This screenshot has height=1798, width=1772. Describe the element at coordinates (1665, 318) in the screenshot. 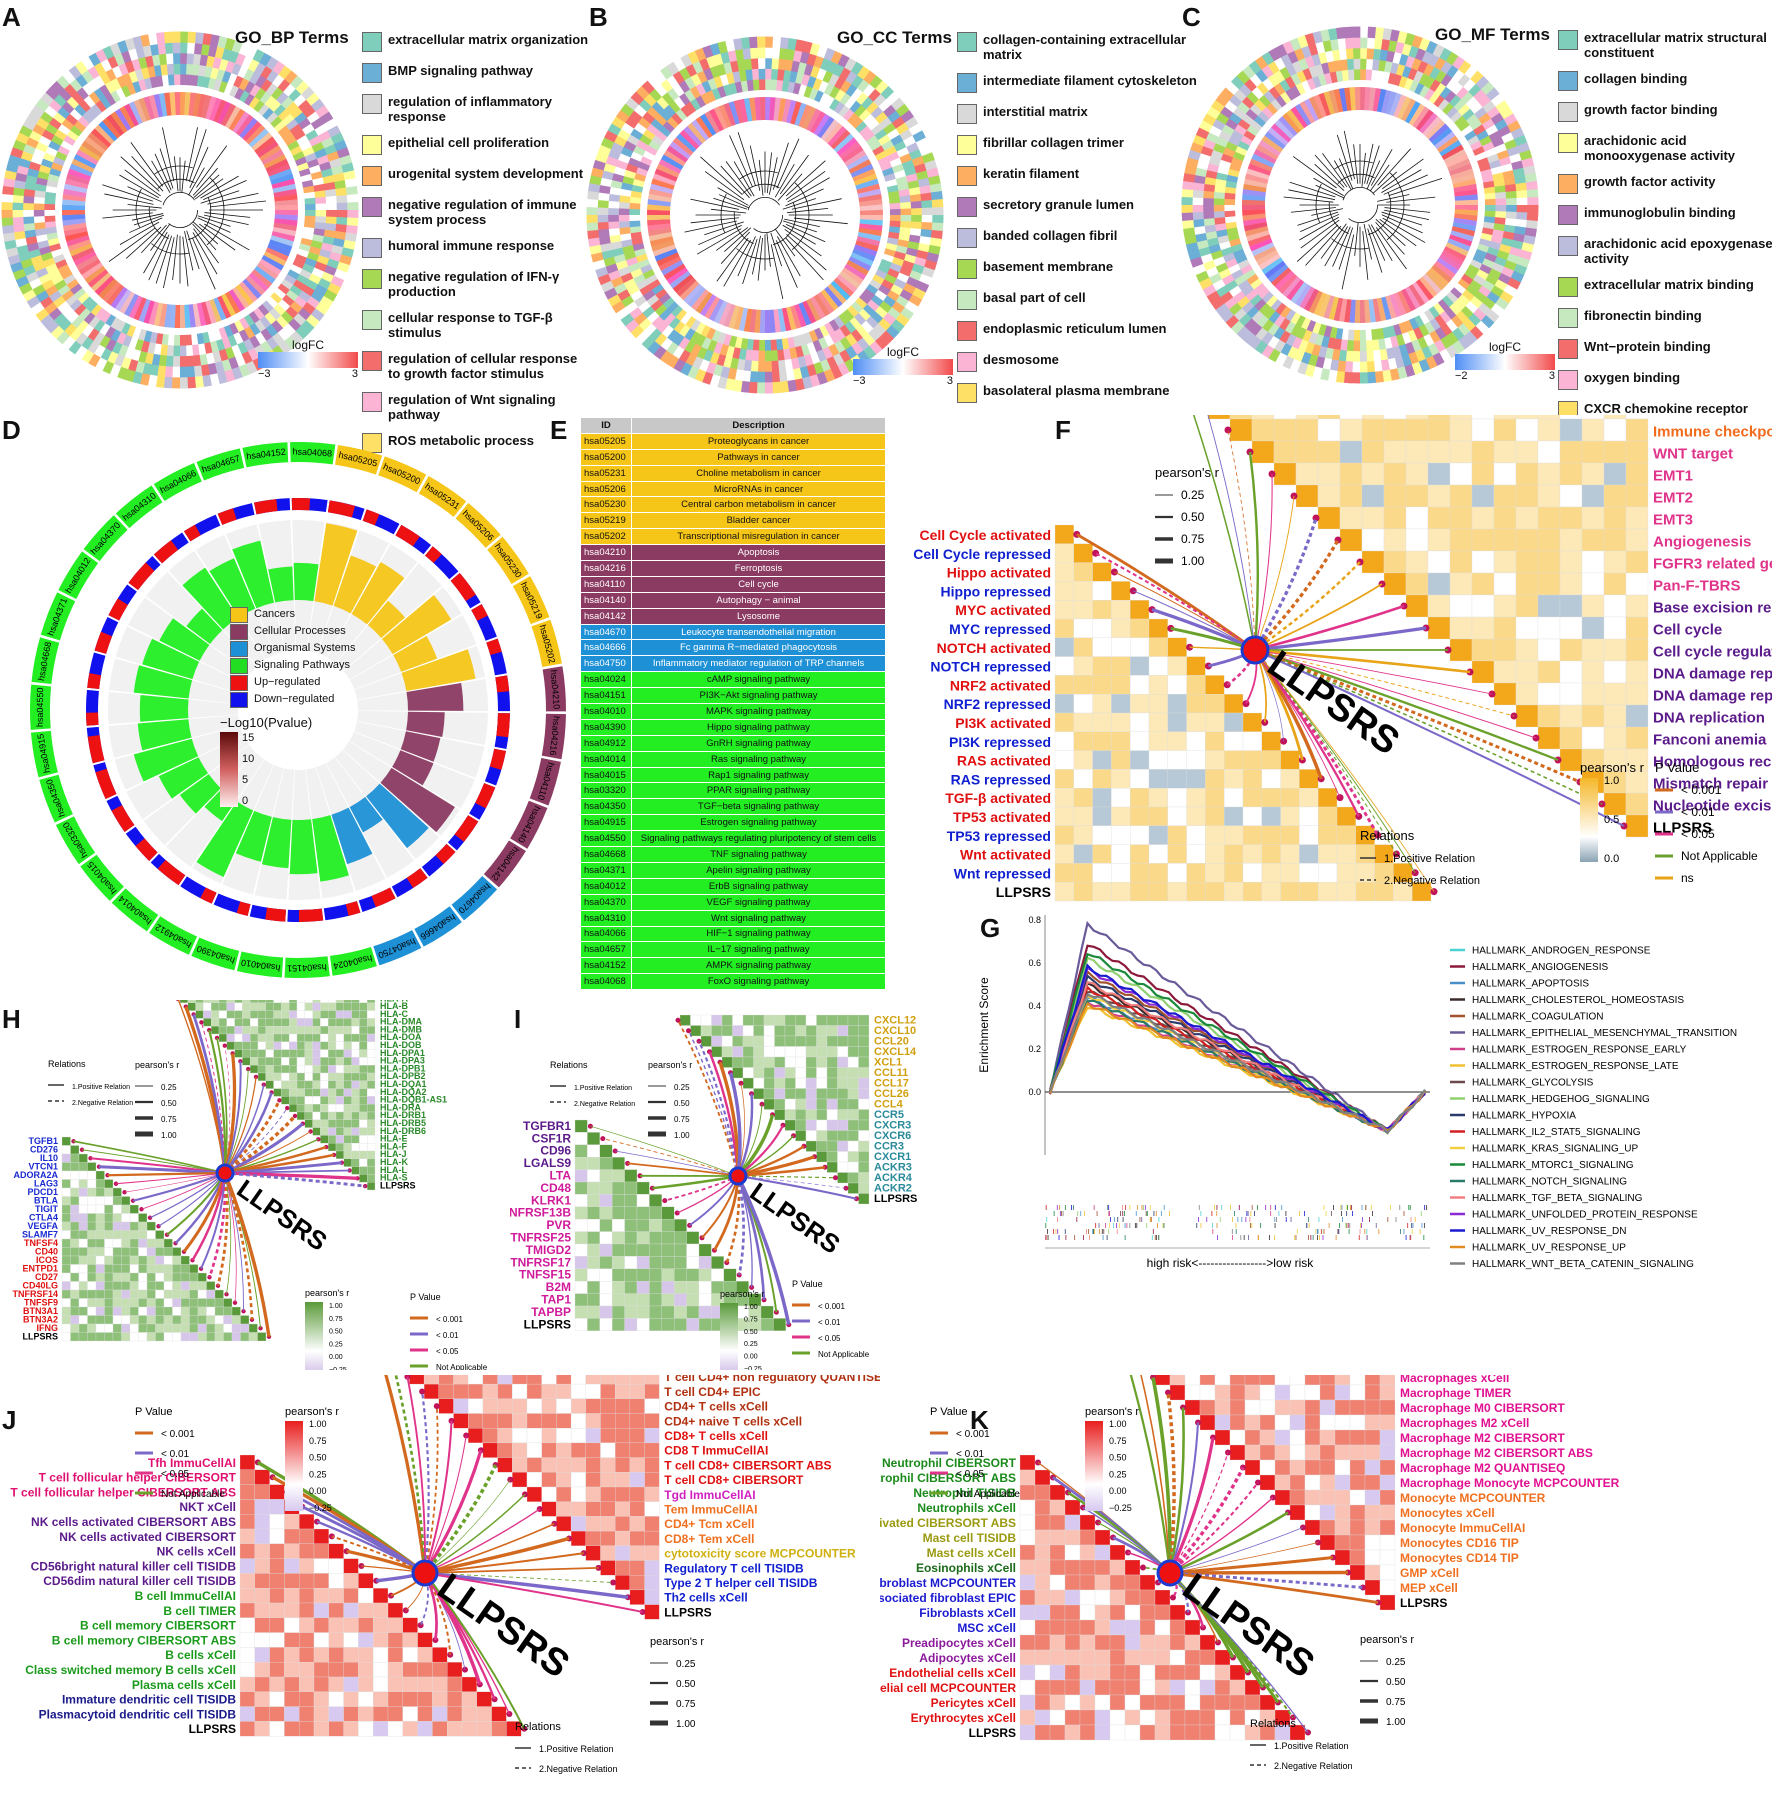

I see `legend-item: fibronectin binding` at that location.